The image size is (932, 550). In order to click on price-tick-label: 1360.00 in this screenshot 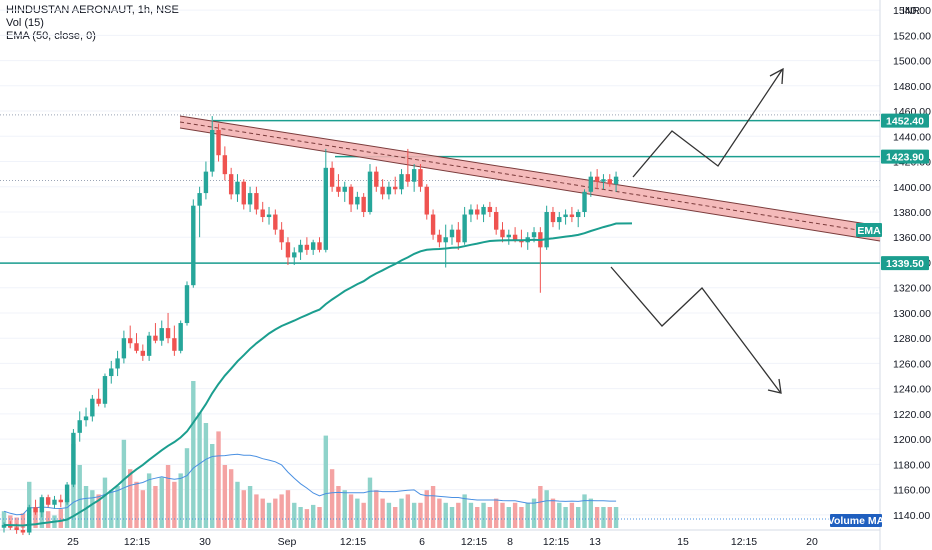, I will do `click(912, 238)`.